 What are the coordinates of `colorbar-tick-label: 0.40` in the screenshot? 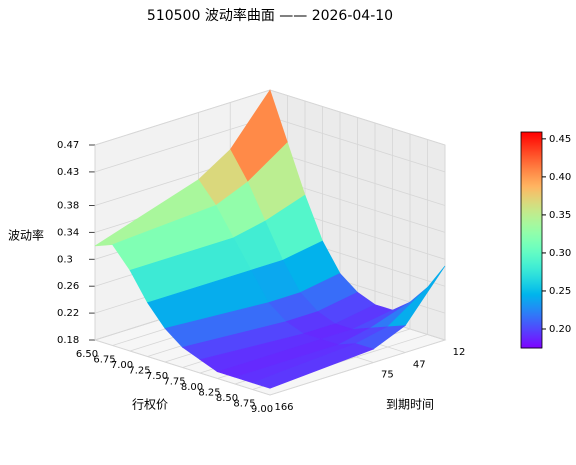 It's located at (560, 177).